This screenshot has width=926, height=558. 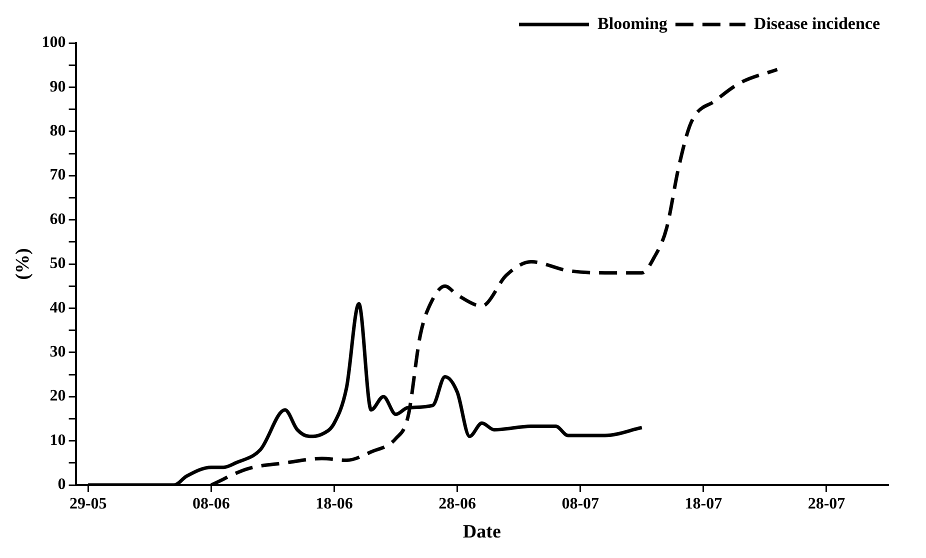 What do you see at coordinates (58, 440) in the screenshot?
I see `y-tick-label: 10` at bounding box center [58, 440].